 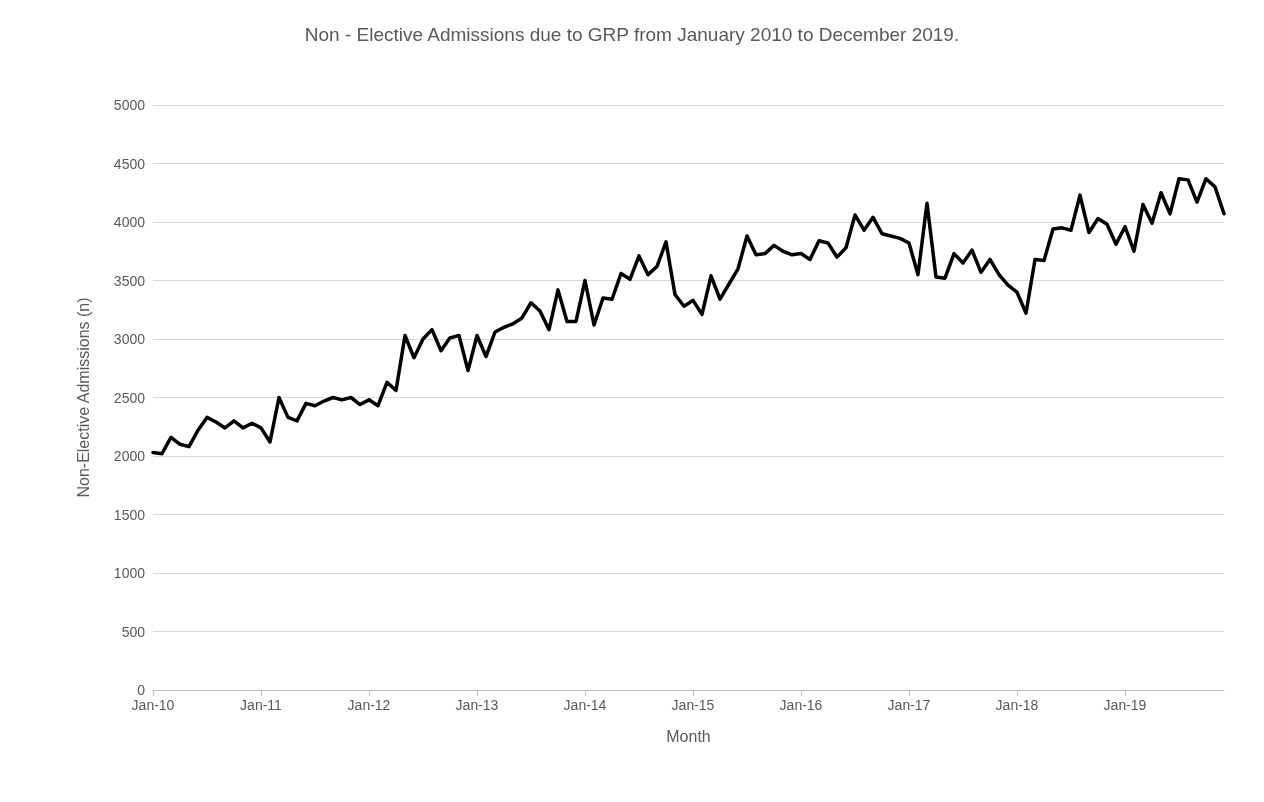 I want to click on x-tick-label: Jan-11, so click(x=261, y=705).